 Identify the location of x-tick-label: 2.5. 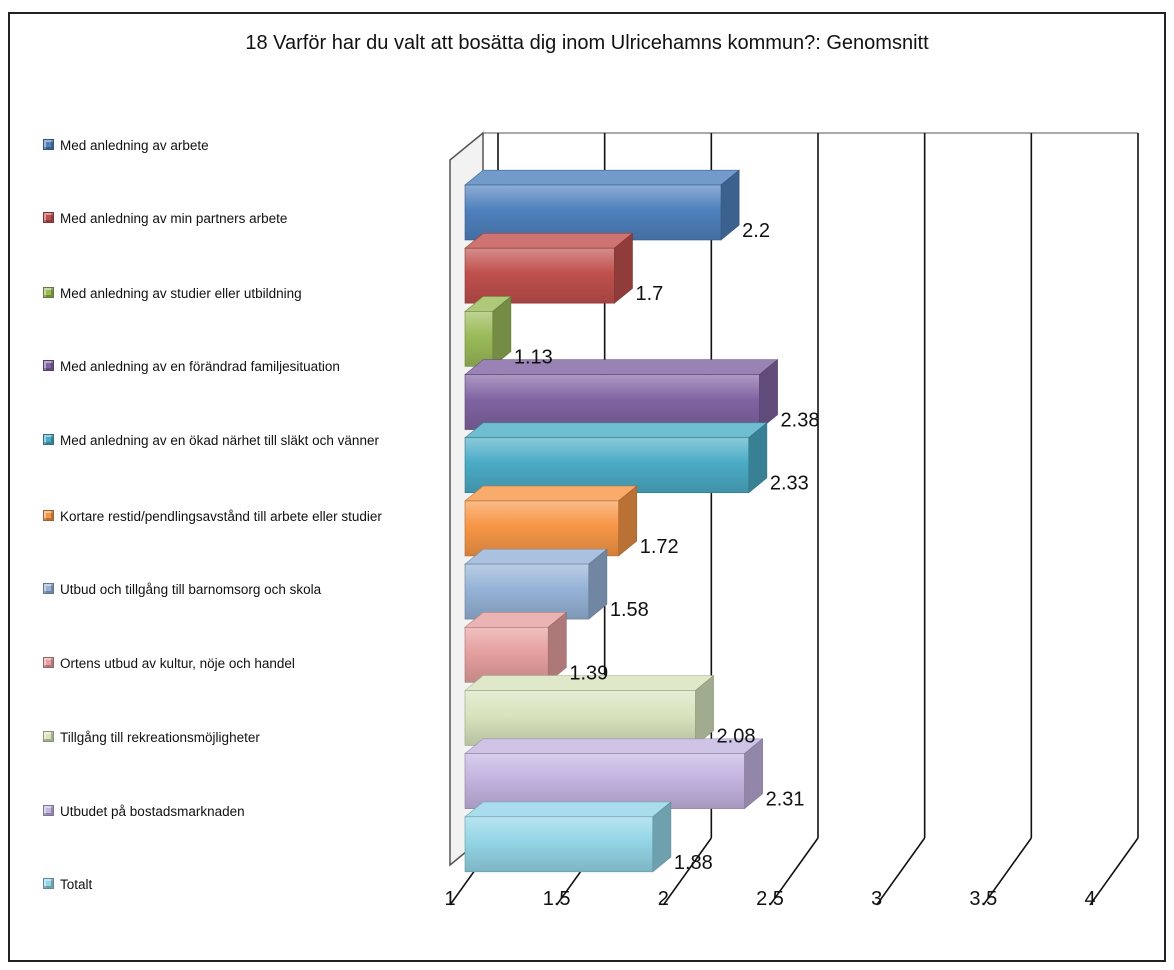
(770, 899).